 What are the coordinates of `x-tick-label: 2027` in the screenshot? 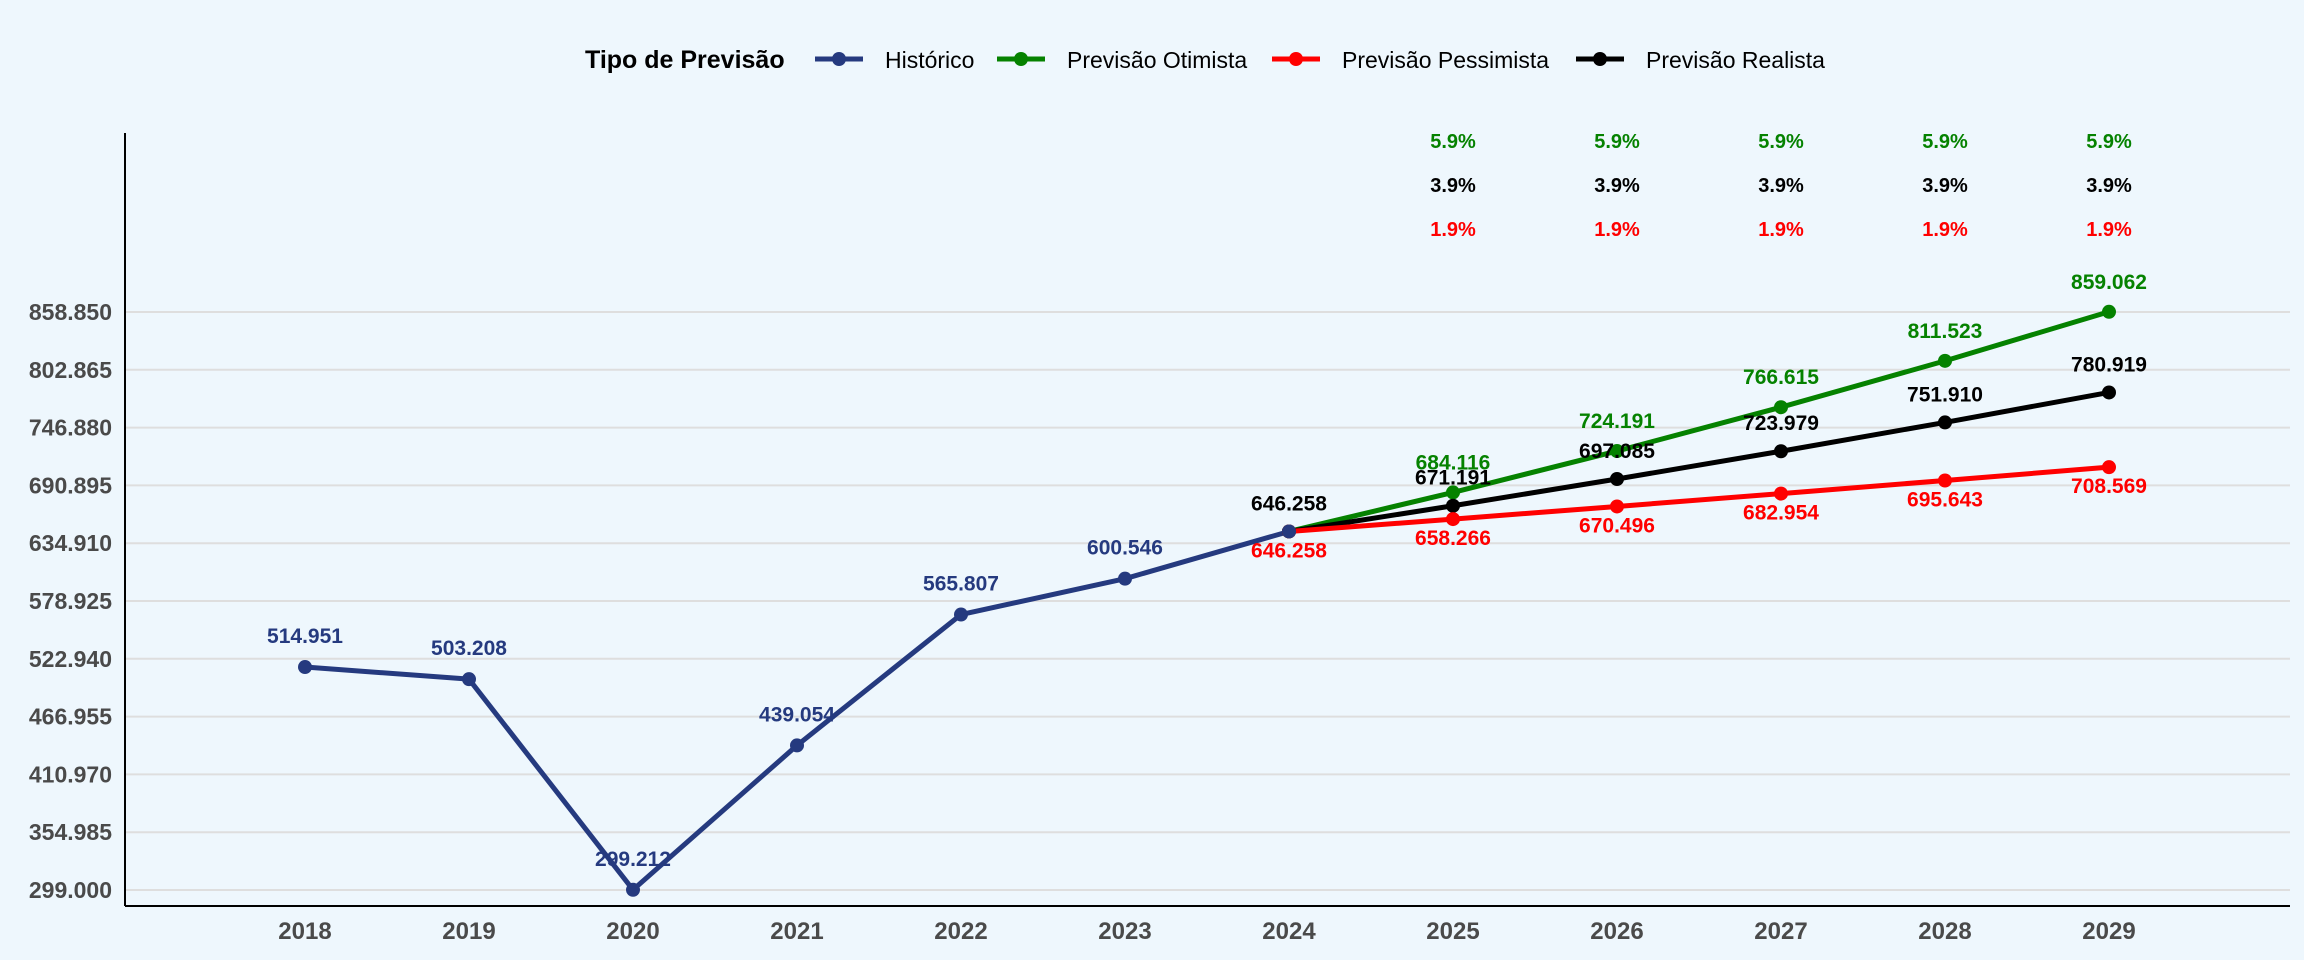 It's located at (1780, 931).